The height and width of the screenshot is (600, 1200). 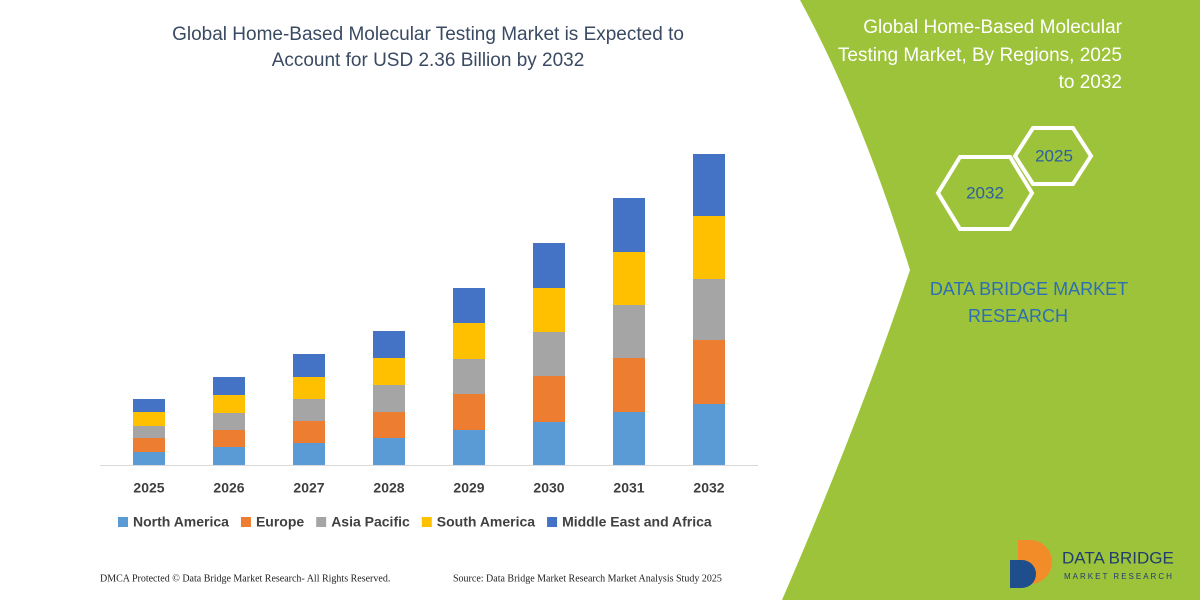 What do you see at coordinates (628, 488) in the screenshot?
I see `x-tick-label: 2031` at bounding box center [628, 488].